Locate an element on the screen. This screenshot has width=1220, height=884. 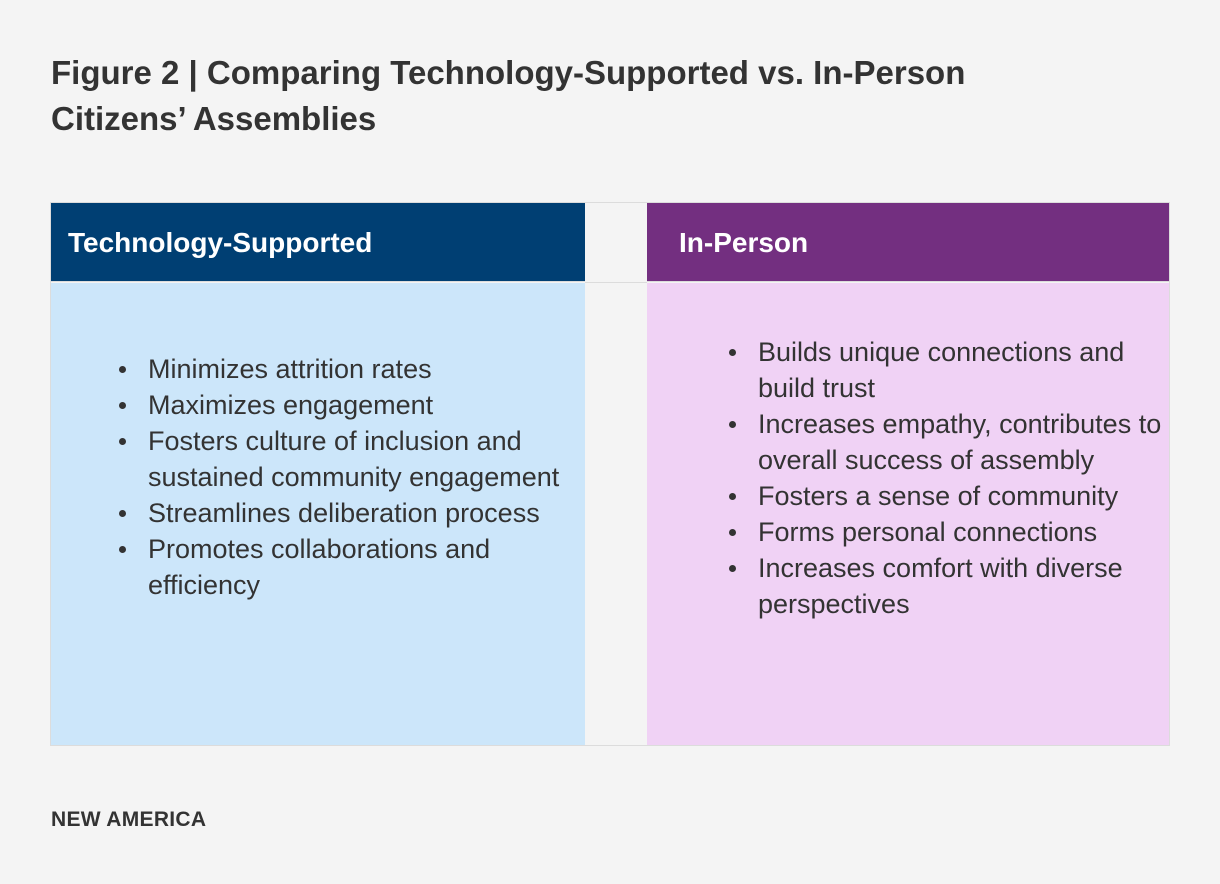
column-gap-divider is located at coordinates (616, 282).